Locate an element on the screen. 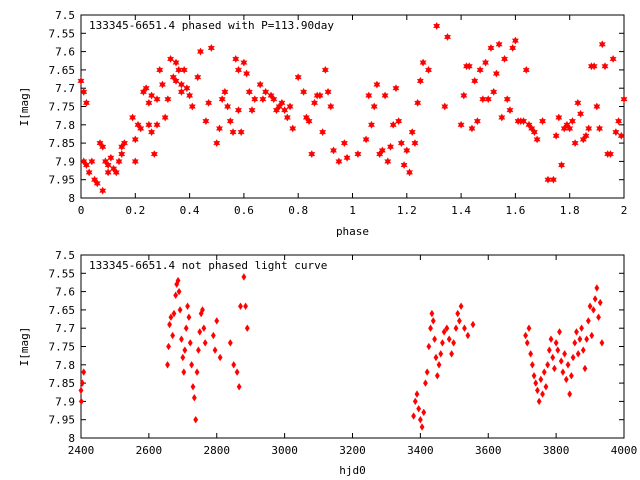  x-tick-label: 3800 is located at coordinates (556, 450).